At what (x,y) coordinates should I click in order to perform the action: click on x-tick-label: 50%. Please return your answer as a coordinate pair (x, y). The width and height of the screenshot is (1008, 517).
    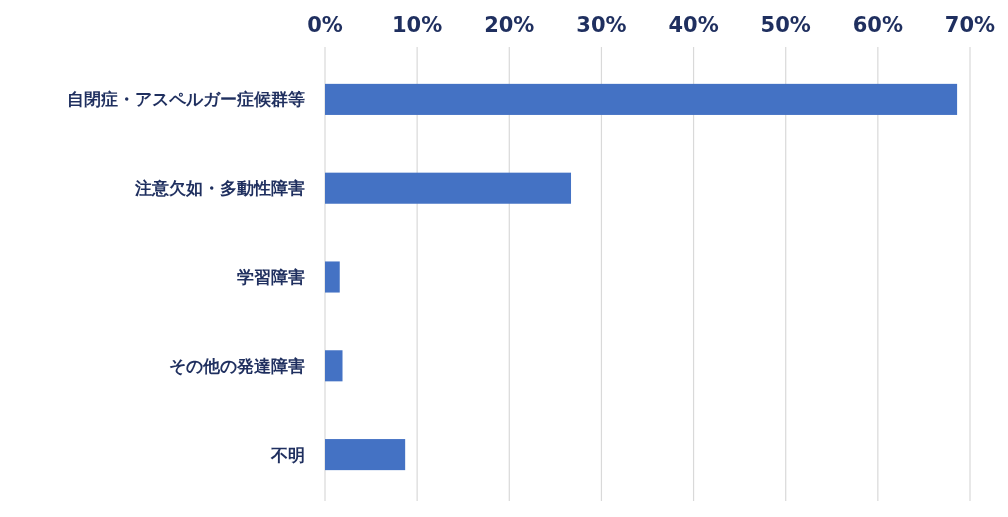
    Looking at the image, I should click on (785, 25).